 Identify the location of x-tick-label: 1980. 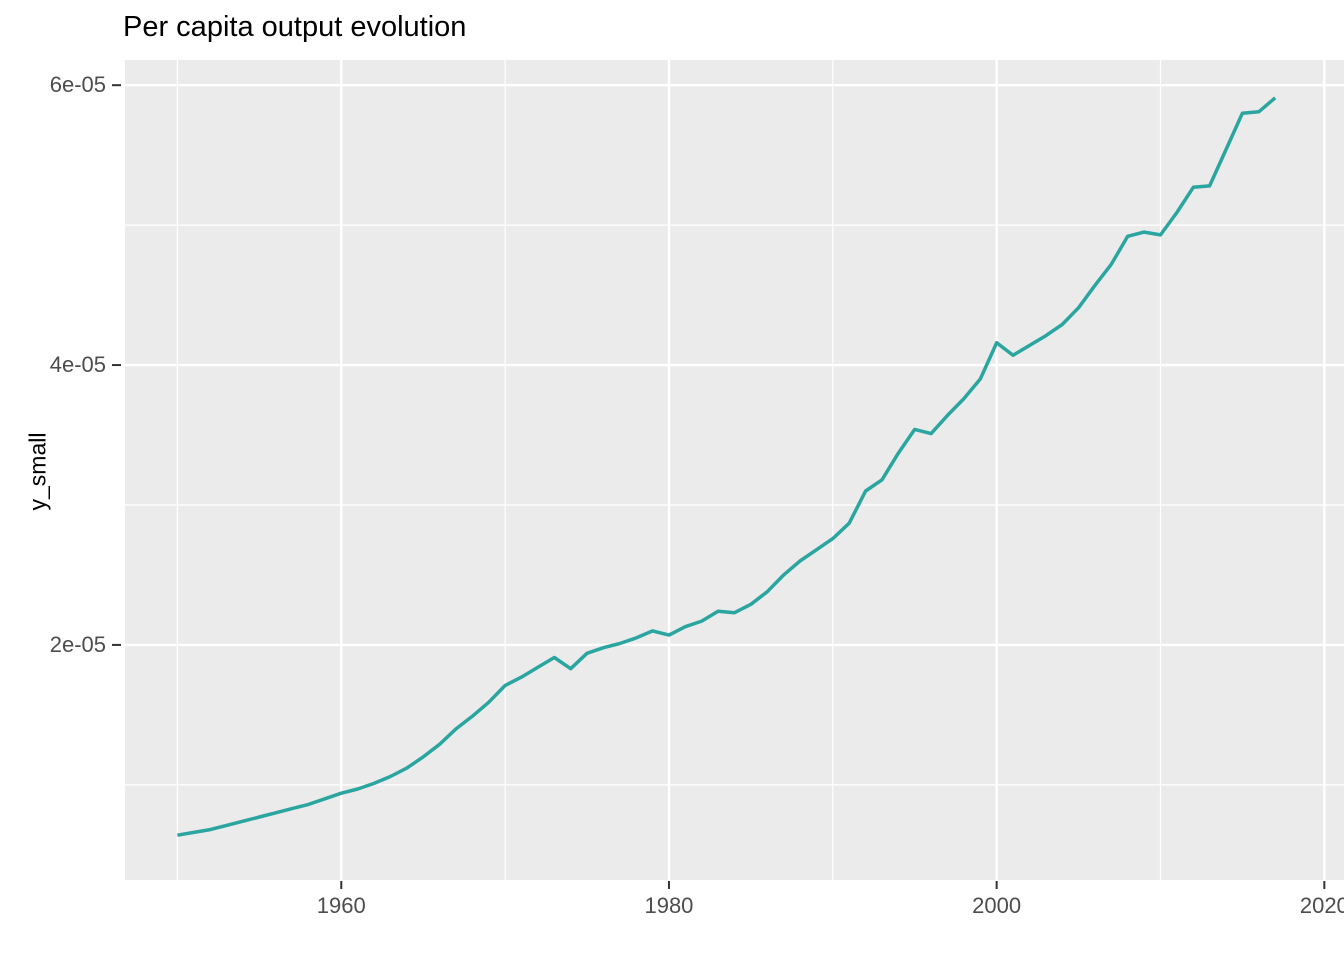
(669, 905).